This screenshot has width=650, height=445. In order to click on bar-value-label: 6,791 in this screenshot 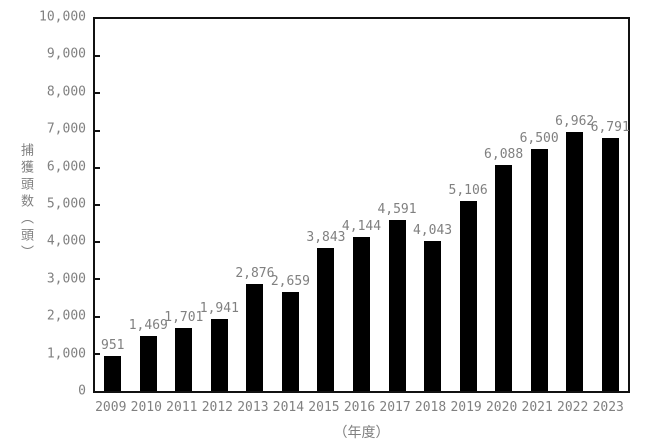, I will do `click(610, 128)`.